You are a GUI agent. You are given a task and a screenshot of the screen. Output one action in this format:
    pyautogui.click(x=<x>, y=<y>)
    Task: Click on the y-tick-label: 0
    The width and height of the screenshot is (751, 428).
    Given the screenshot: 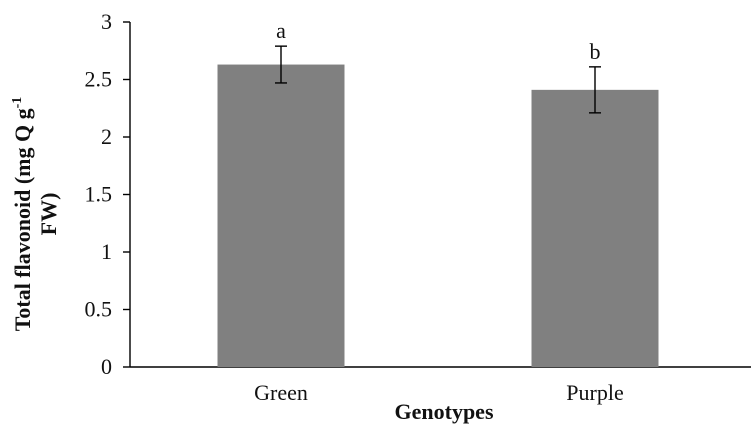 What is the action you would take?
    pyautogui.click(x=106, y=366)
    